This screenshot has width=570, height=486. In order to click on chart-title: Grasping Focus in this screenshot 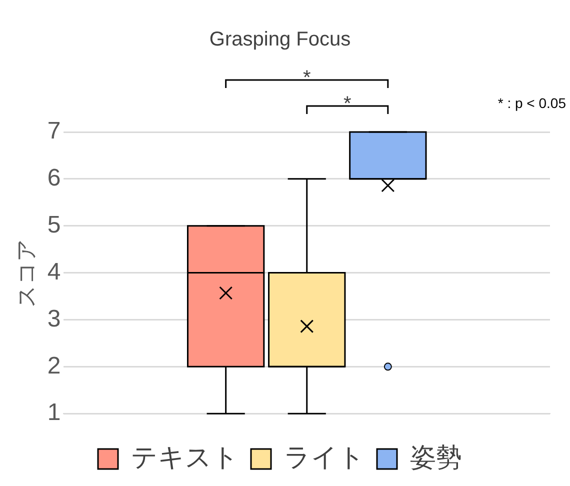, I will do `click(280, 39)`.